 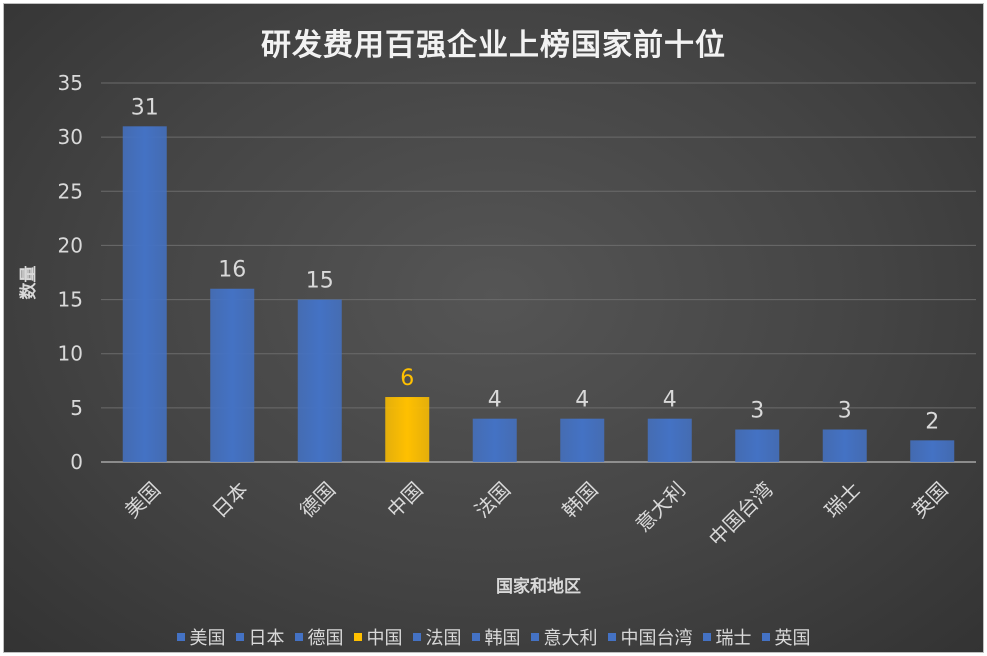 I want to click on legend-label: 中国, so click(x=384, y=638).